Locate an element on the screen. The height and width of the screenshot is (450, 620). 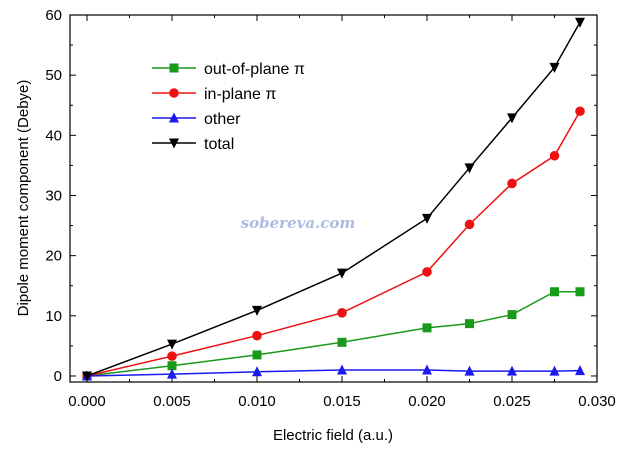
x-axis-title: Electric field (a.u.) is located at coordinates (333, 435).